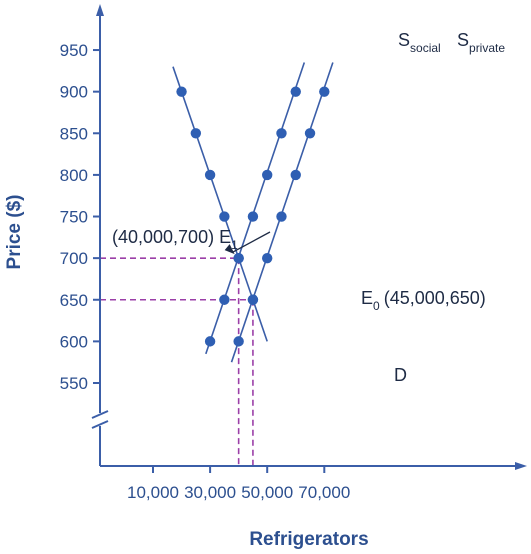 This screenshot has height=554, width=531. What do you see at coordinates (100, 10) in the screenshot?
I see `y-axis-arrow` at bounding box center [100, 10].